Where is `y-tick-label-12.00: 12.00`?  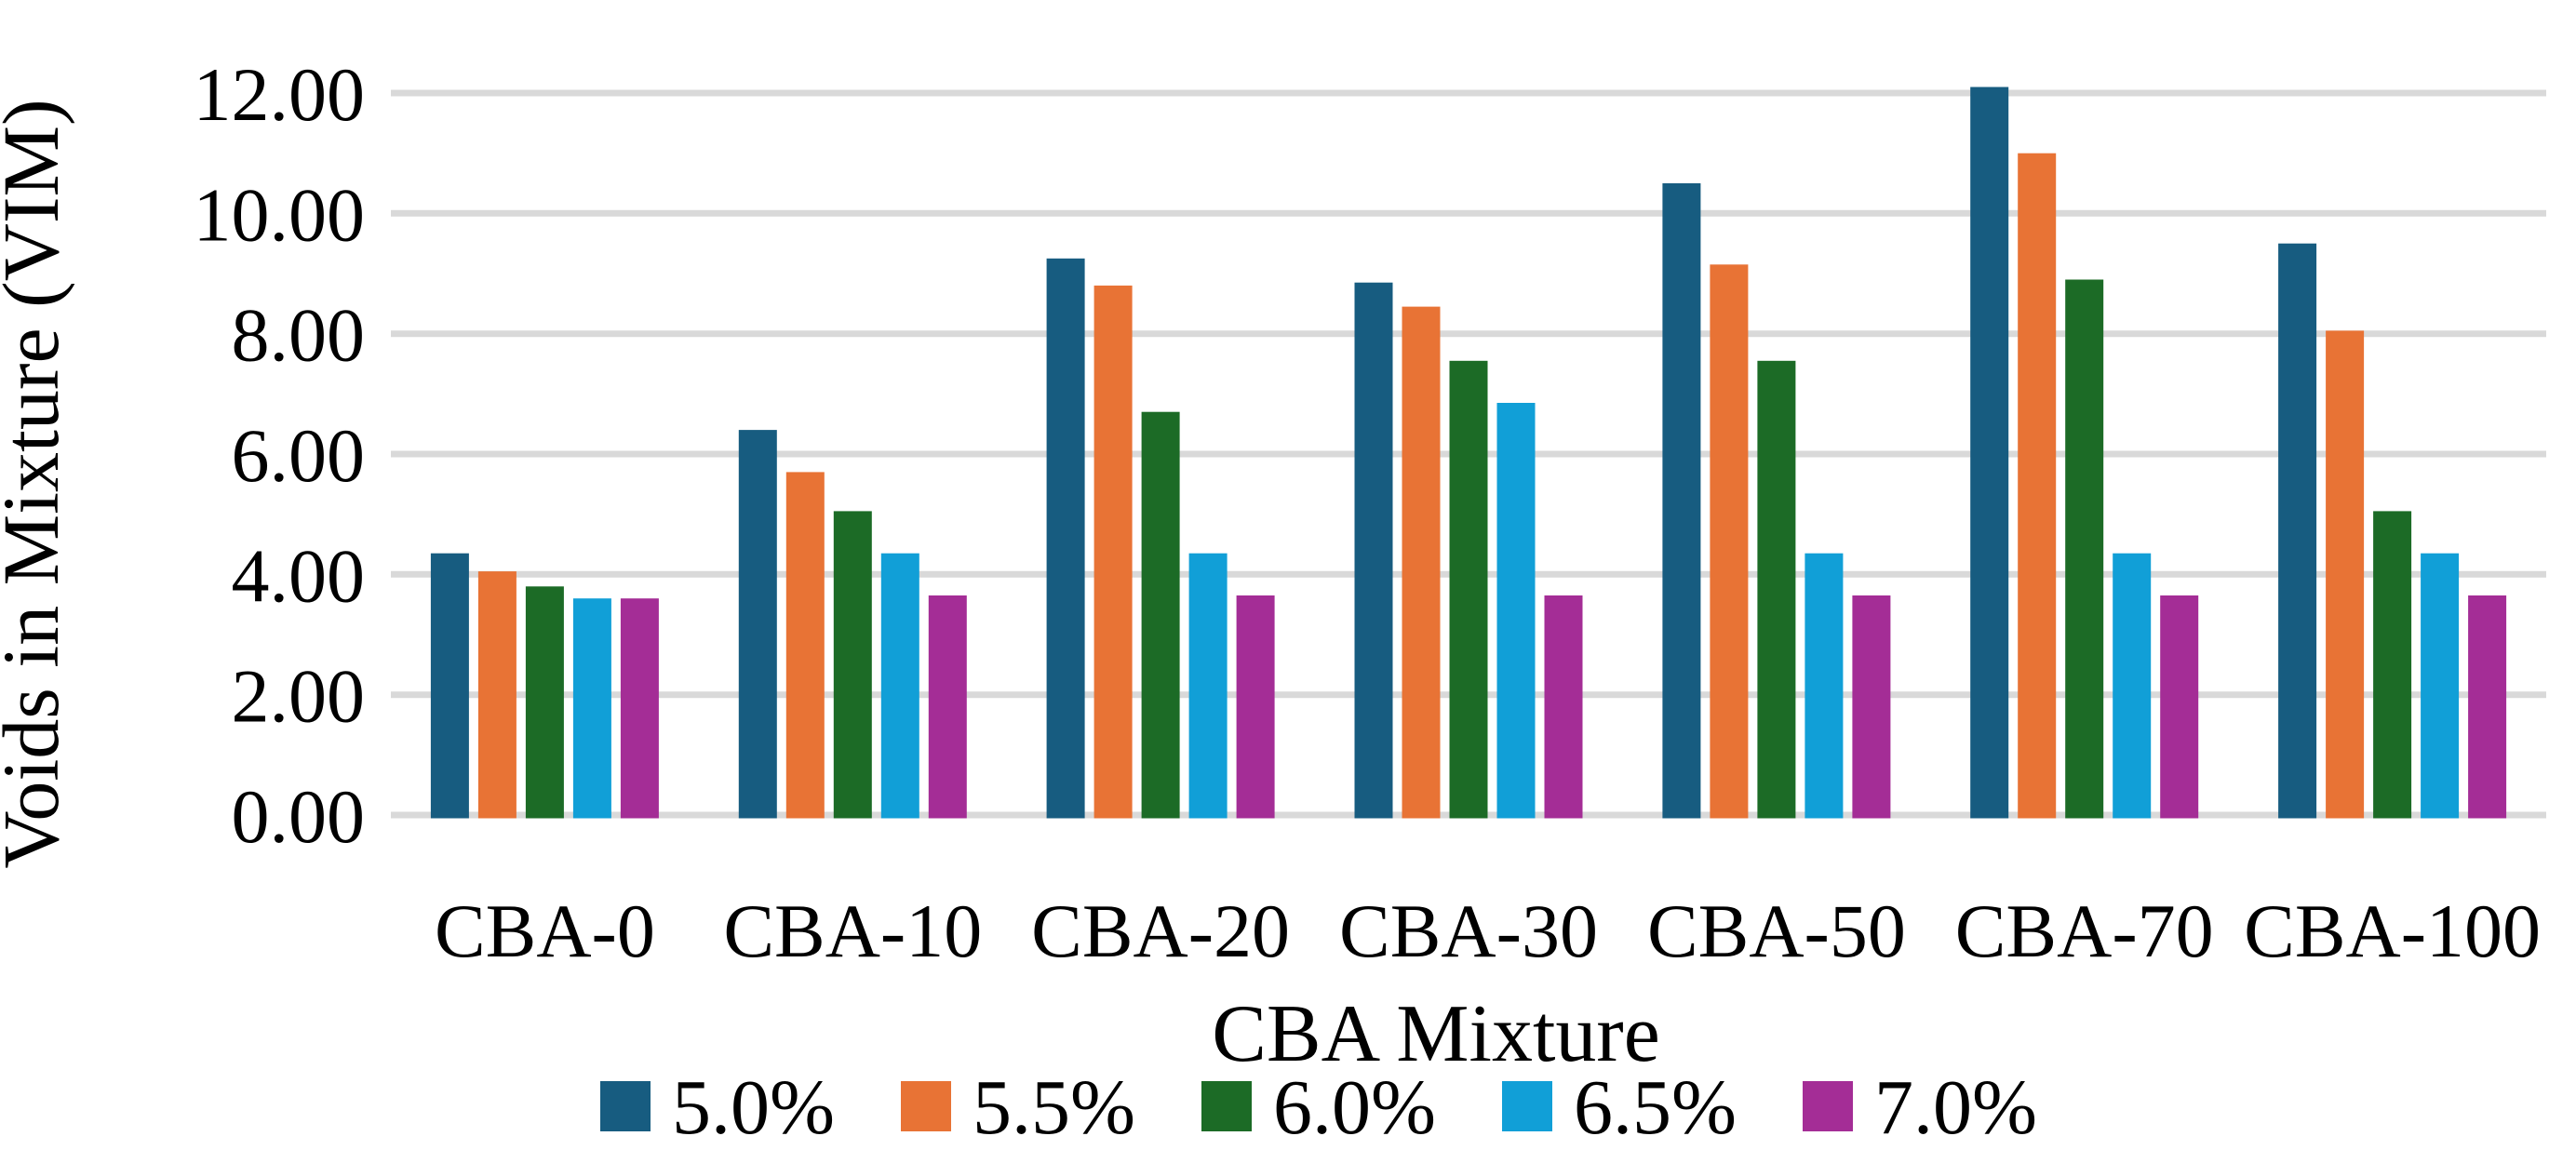 y-tick-label-12.00: 12.00 is located at coordinates (280, 94).